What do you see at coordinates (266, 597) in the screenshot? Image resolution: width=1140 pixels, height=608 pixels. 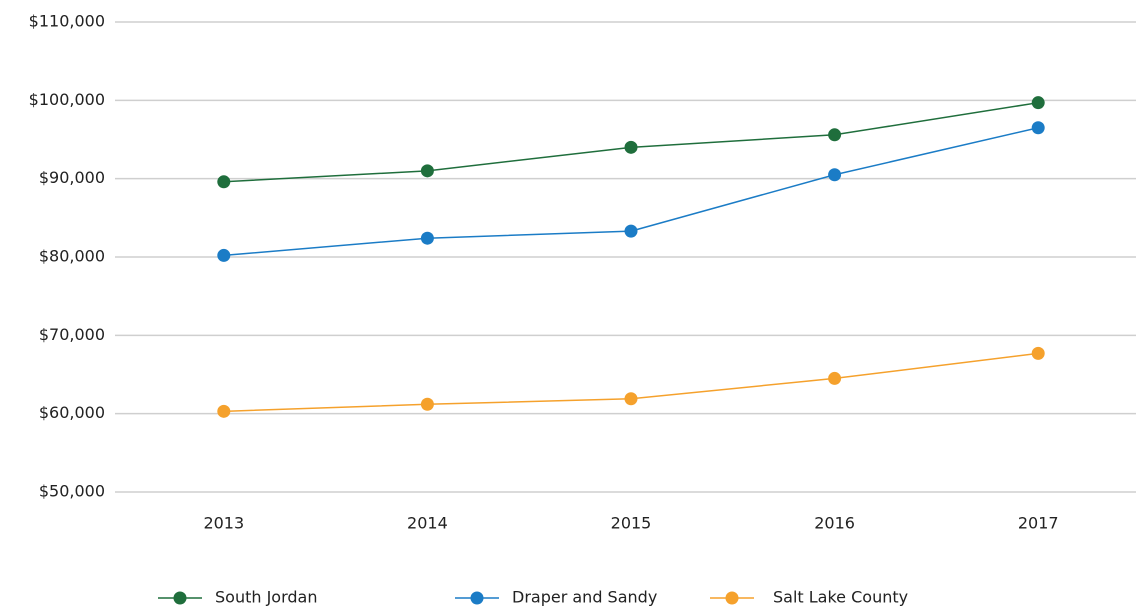 I see `legend-label: South Jordan` at bounding box center [266, 597].